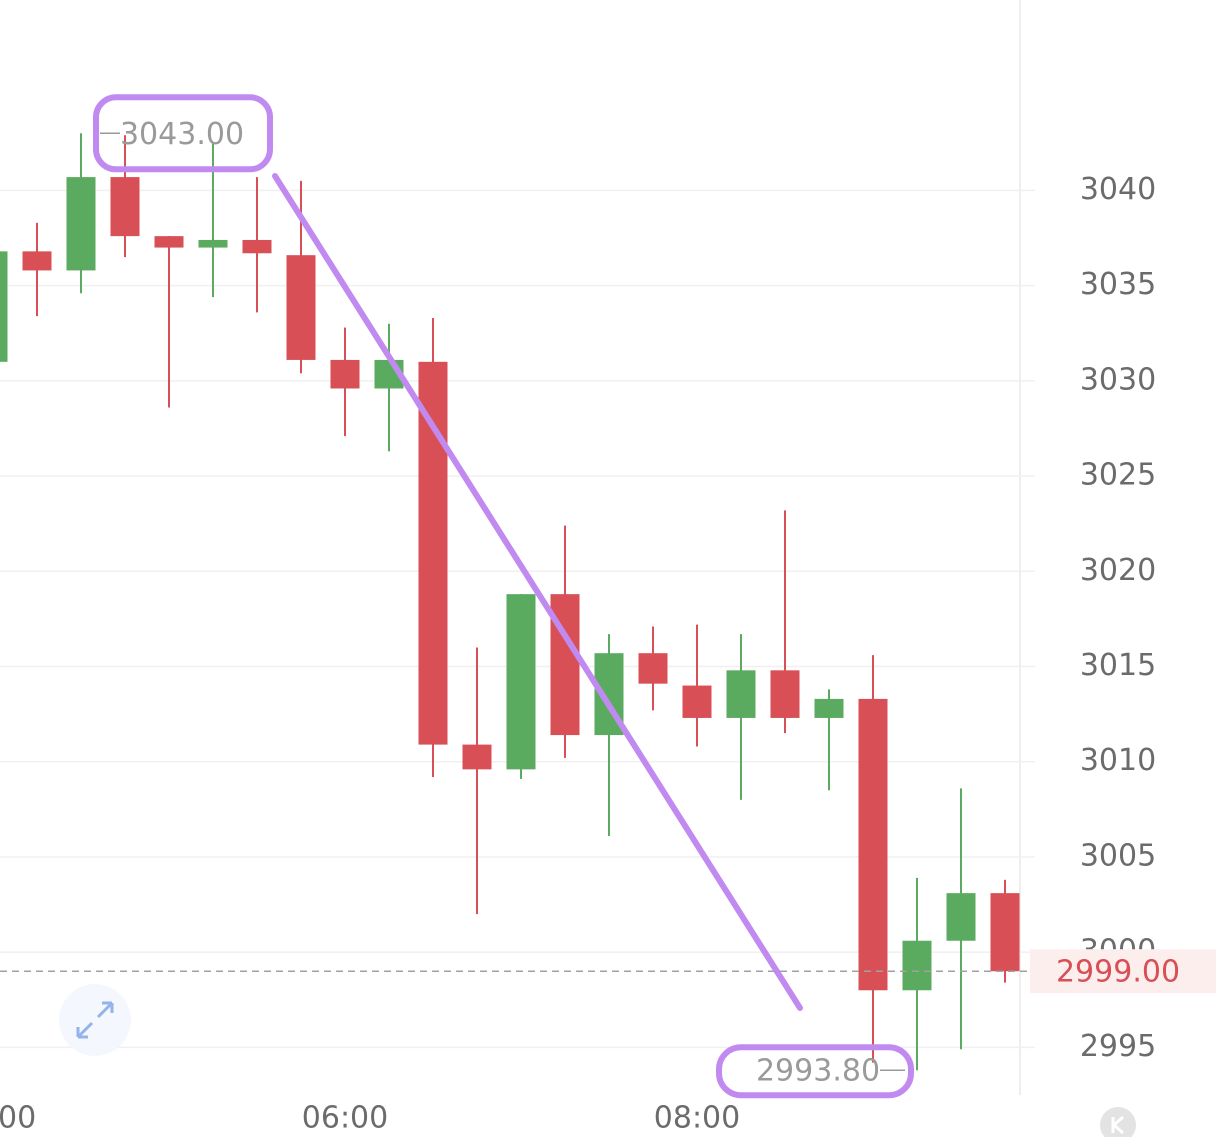 This screenshot has width=1216, height=1137. What do you see at coordinates (1118, 475) in the screenshot?
I see `y-tick-label: 3025` at bounding box center [1118, 475].